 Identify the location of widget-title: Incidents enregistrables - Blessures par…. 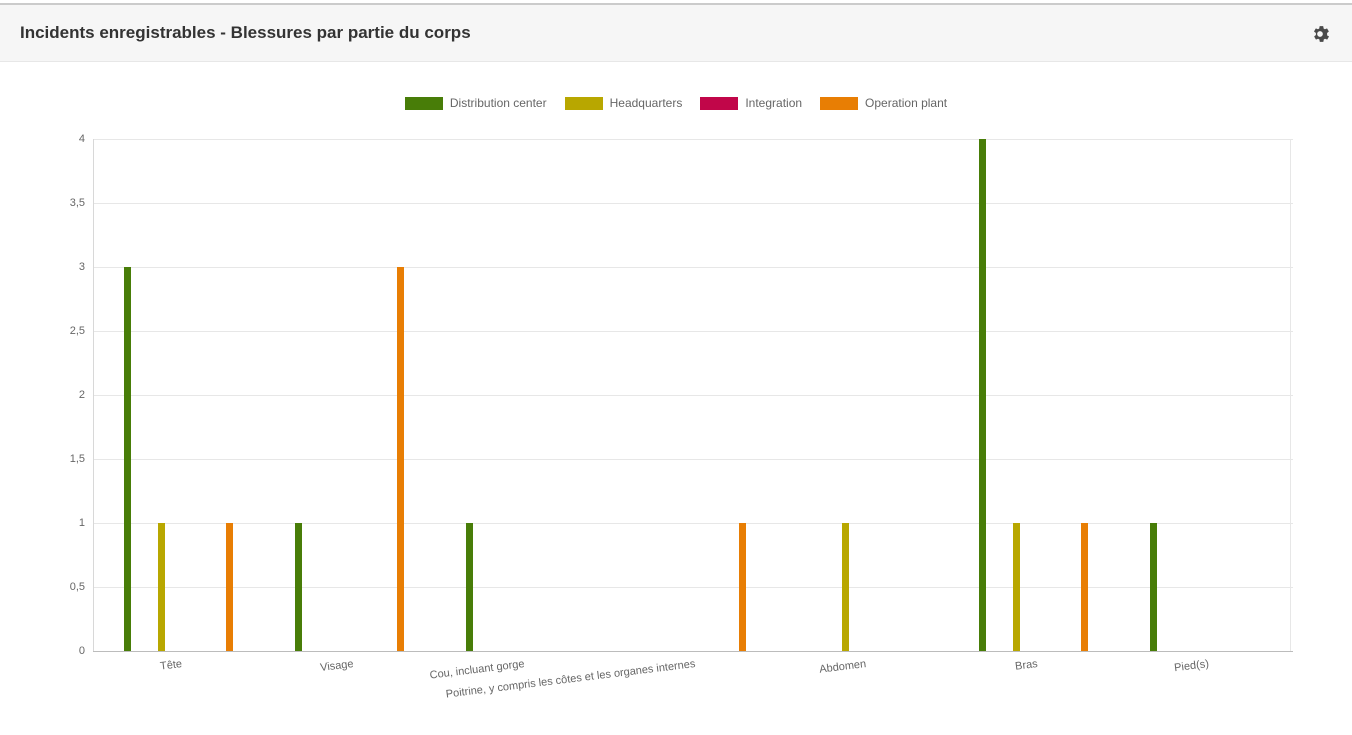
(245, 32).